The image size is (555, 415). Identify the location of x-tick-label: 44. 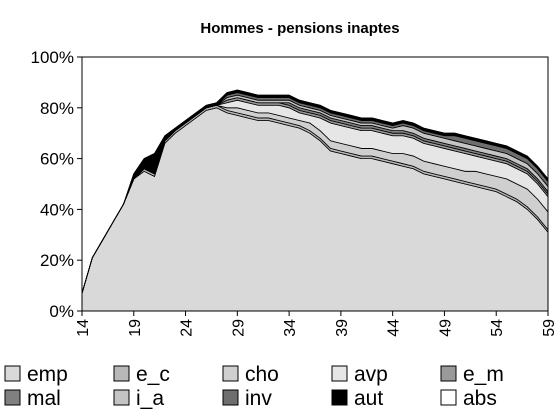
(394, 328).